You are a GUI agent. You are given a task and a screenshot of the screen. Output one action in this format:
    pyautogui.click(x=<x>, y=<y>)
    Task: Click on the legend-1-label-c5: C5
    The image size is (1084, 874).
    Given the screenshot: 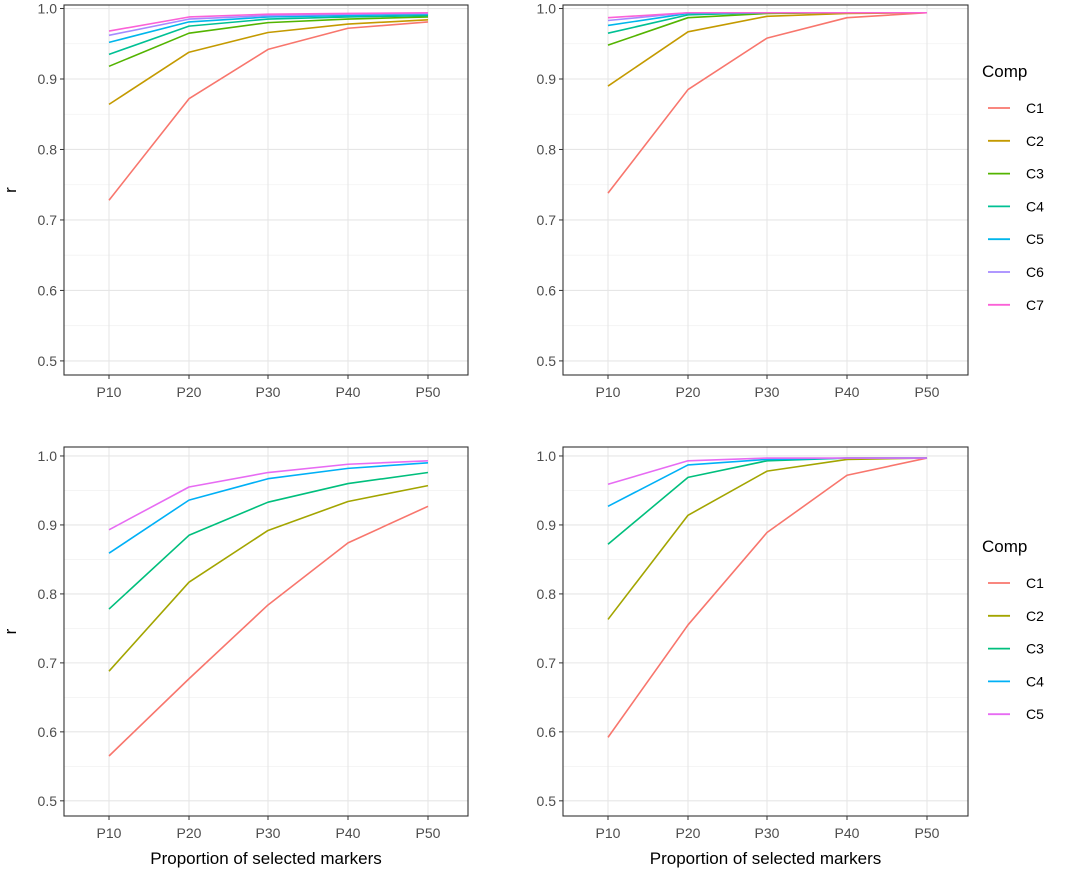 What is the action you would take?
    pyautogui.click(x=1035, y=239)
    